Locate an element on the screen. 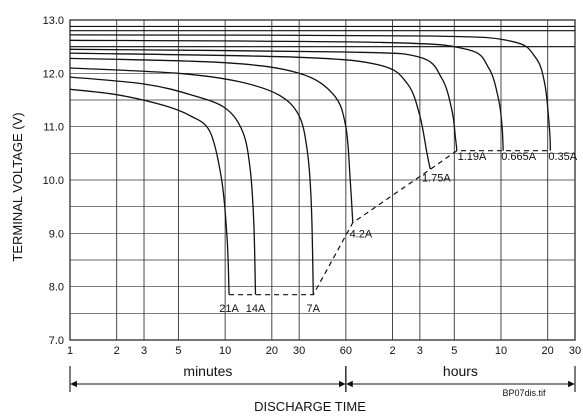 The width and height of the screenshot is (583, 420). curve-label: 4.2A is located at coordinates (361, 234).